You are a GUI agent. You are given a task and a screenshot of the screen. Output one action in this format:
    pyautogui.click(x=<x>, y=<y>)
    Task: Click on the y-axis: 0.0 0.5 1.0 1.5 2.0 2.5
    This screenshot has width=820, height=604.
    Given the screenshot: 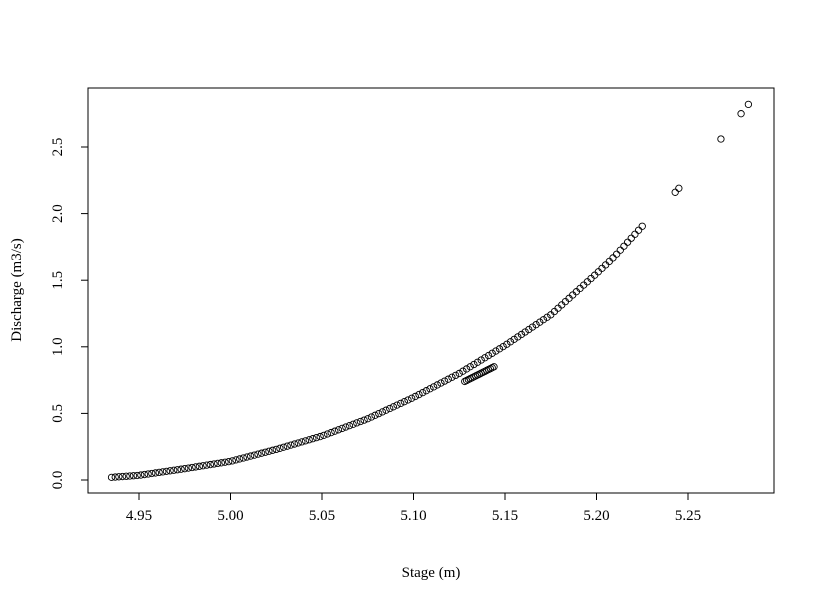 What is the action you would take?
    pyautogui.click(x=69, y=313)
    